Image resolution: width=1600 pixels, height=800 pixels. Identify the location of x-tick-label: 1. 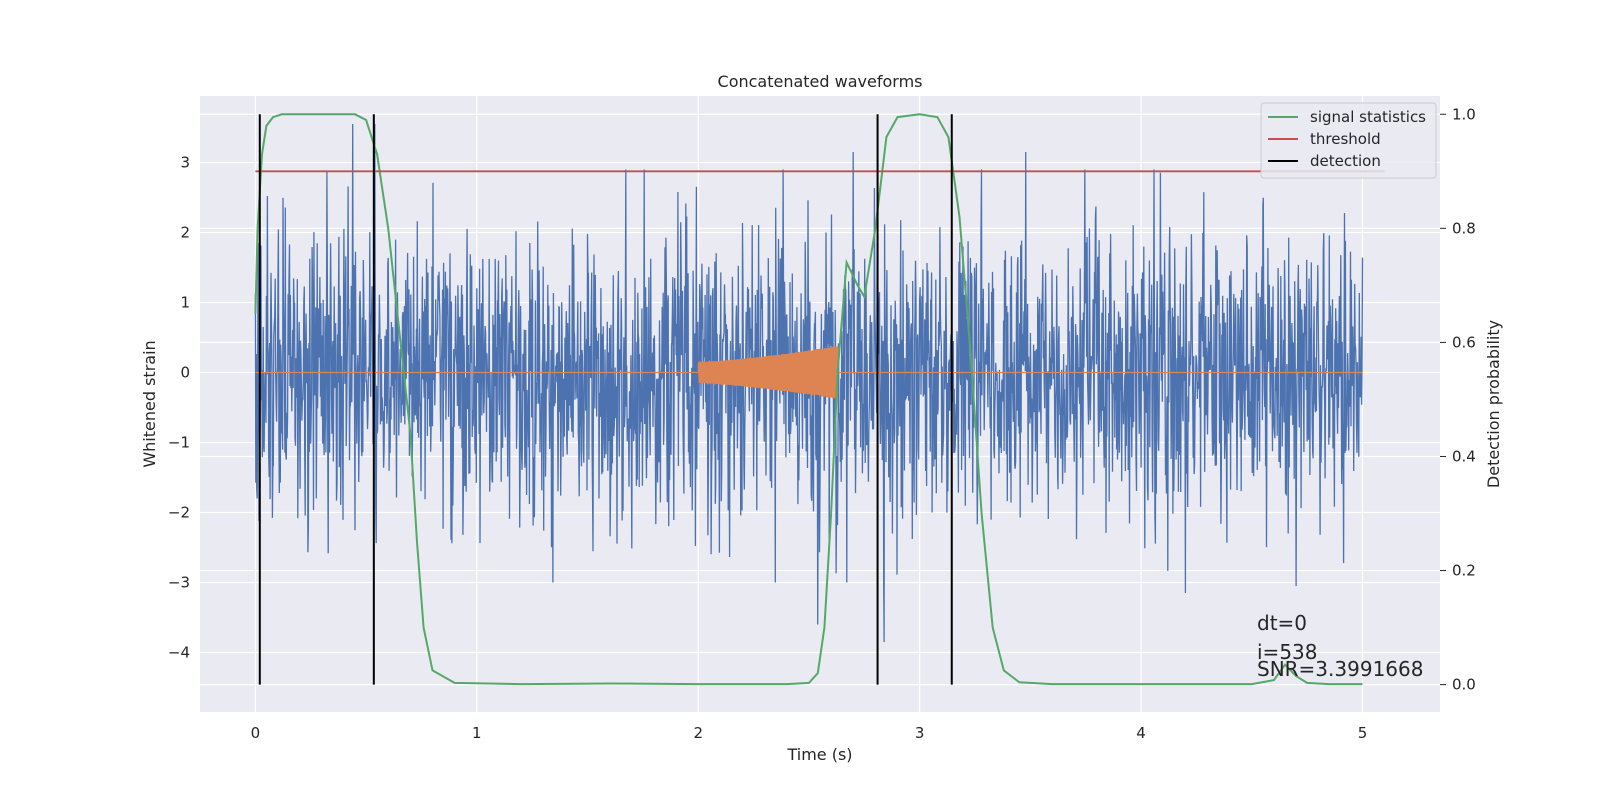
(477, 733).